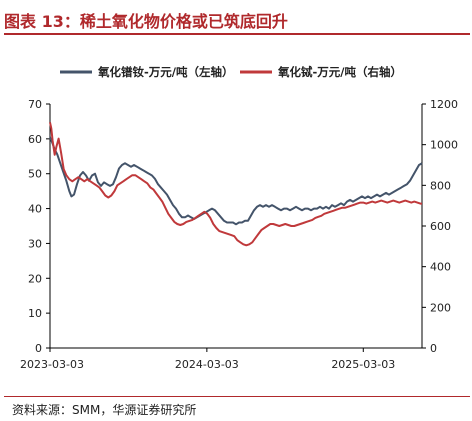 The image size is (472, 421). Describe the element at coordinates (38, 348) in the screenshot. I see `left-tick-label-0: 0` at that location.